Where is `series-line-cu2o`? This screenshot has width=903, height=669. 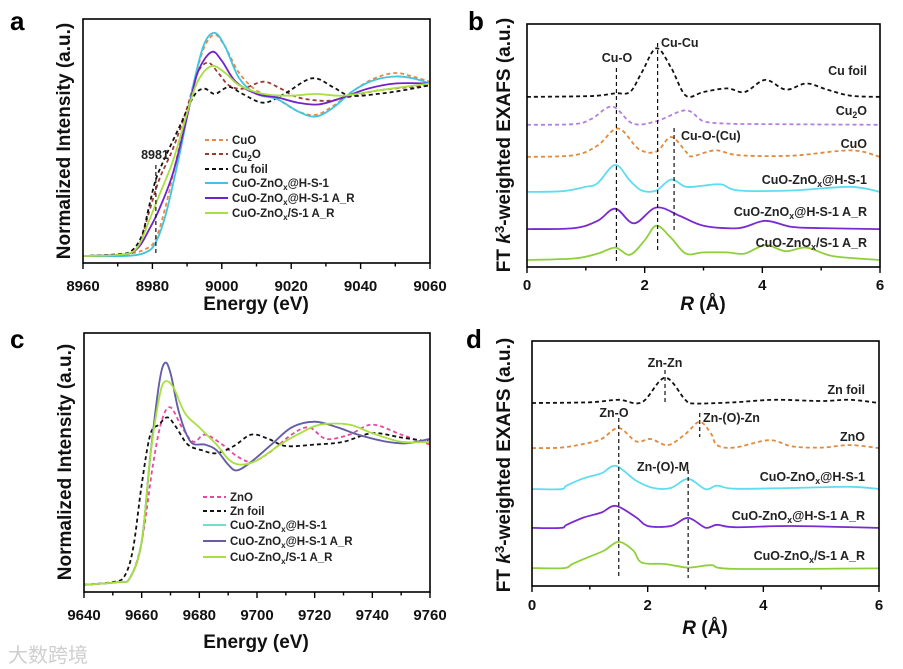
series-line-cu2o is located at coordinates (256, 159).